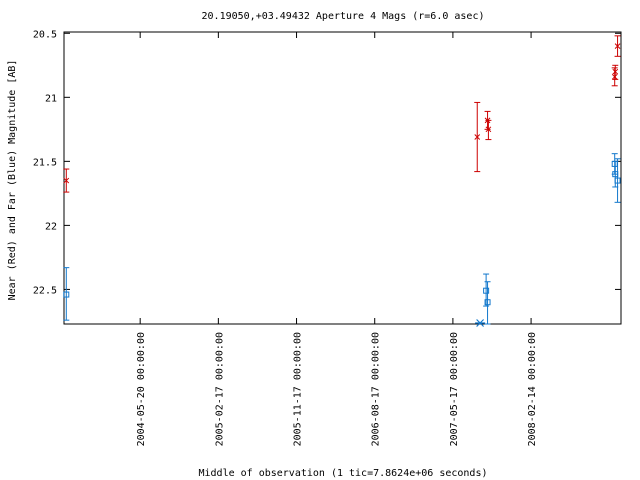 This screenshot has height=480, width=640. What do you see at coordinates (298, 389) in the screenshot?
I see `x-tick-label: 2005-11-17 00:00:00` at bounding box center [298, 389].